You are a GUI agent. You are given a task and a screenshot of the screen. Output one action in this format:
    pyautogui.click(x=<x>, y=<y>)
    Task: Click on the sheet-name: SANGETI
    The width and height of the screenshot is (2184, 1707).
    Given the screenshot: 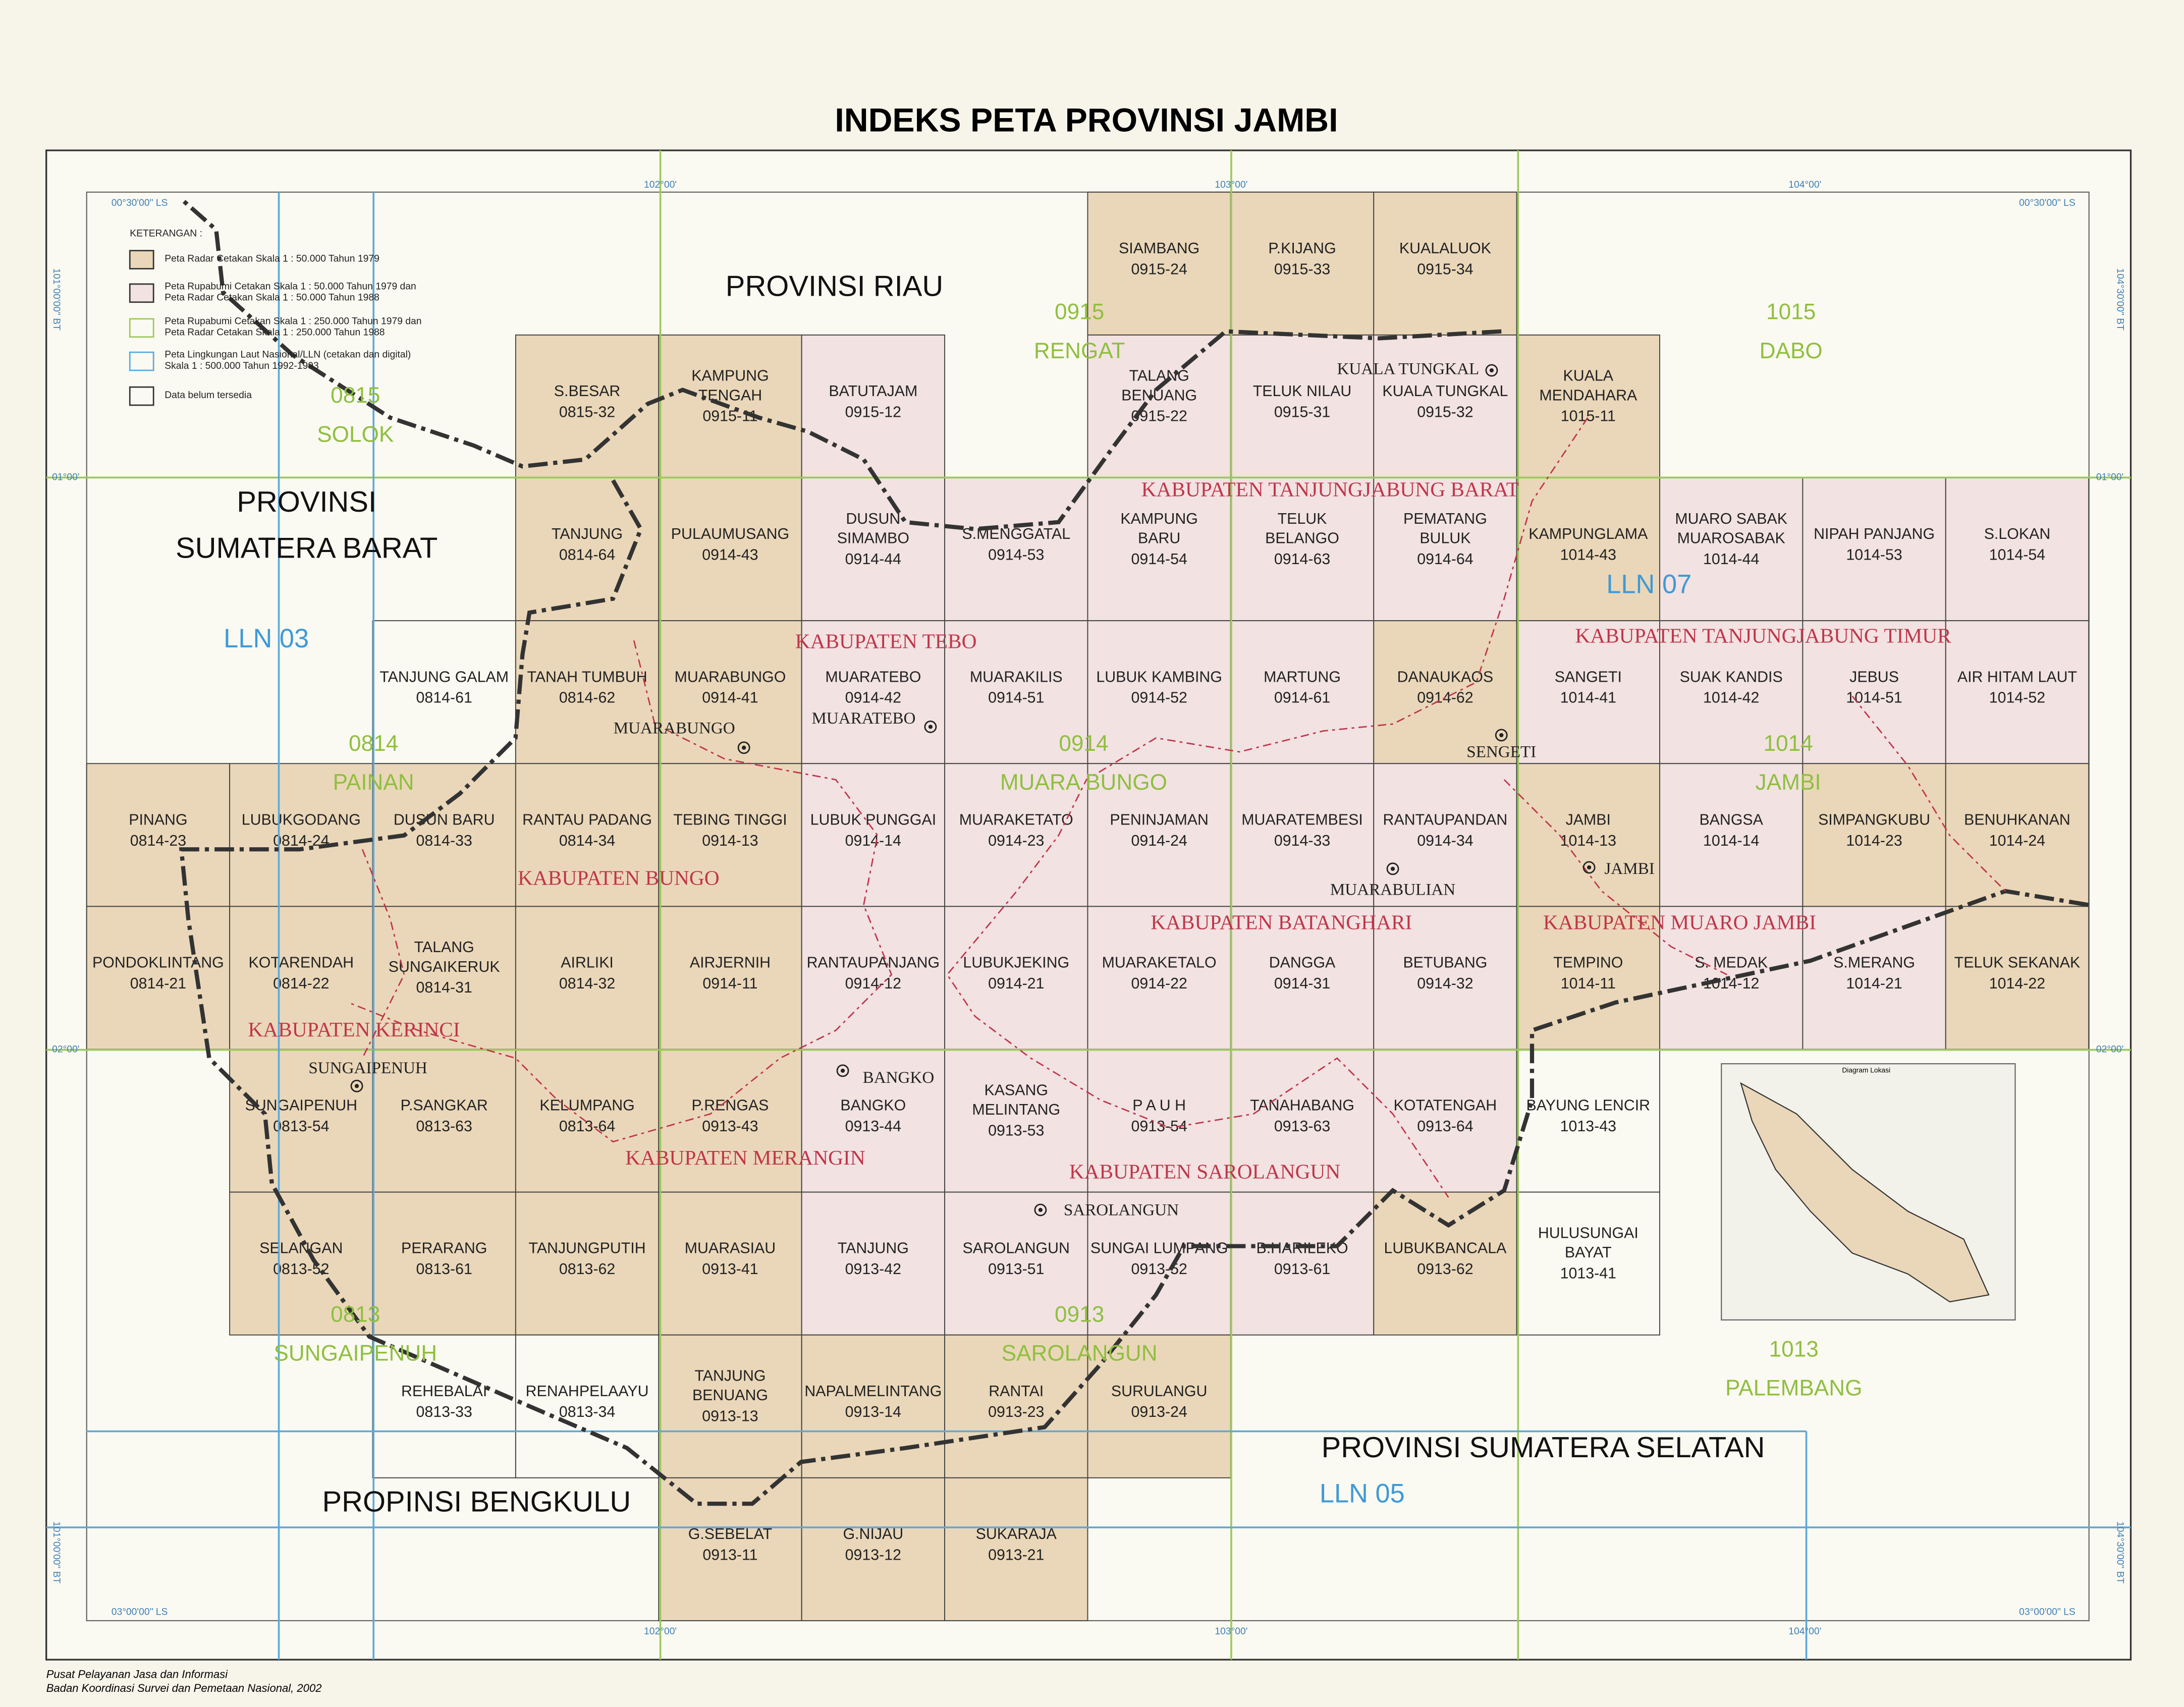 What is the action you would take?
    pyautogui.click(x=1588, y=677)
    